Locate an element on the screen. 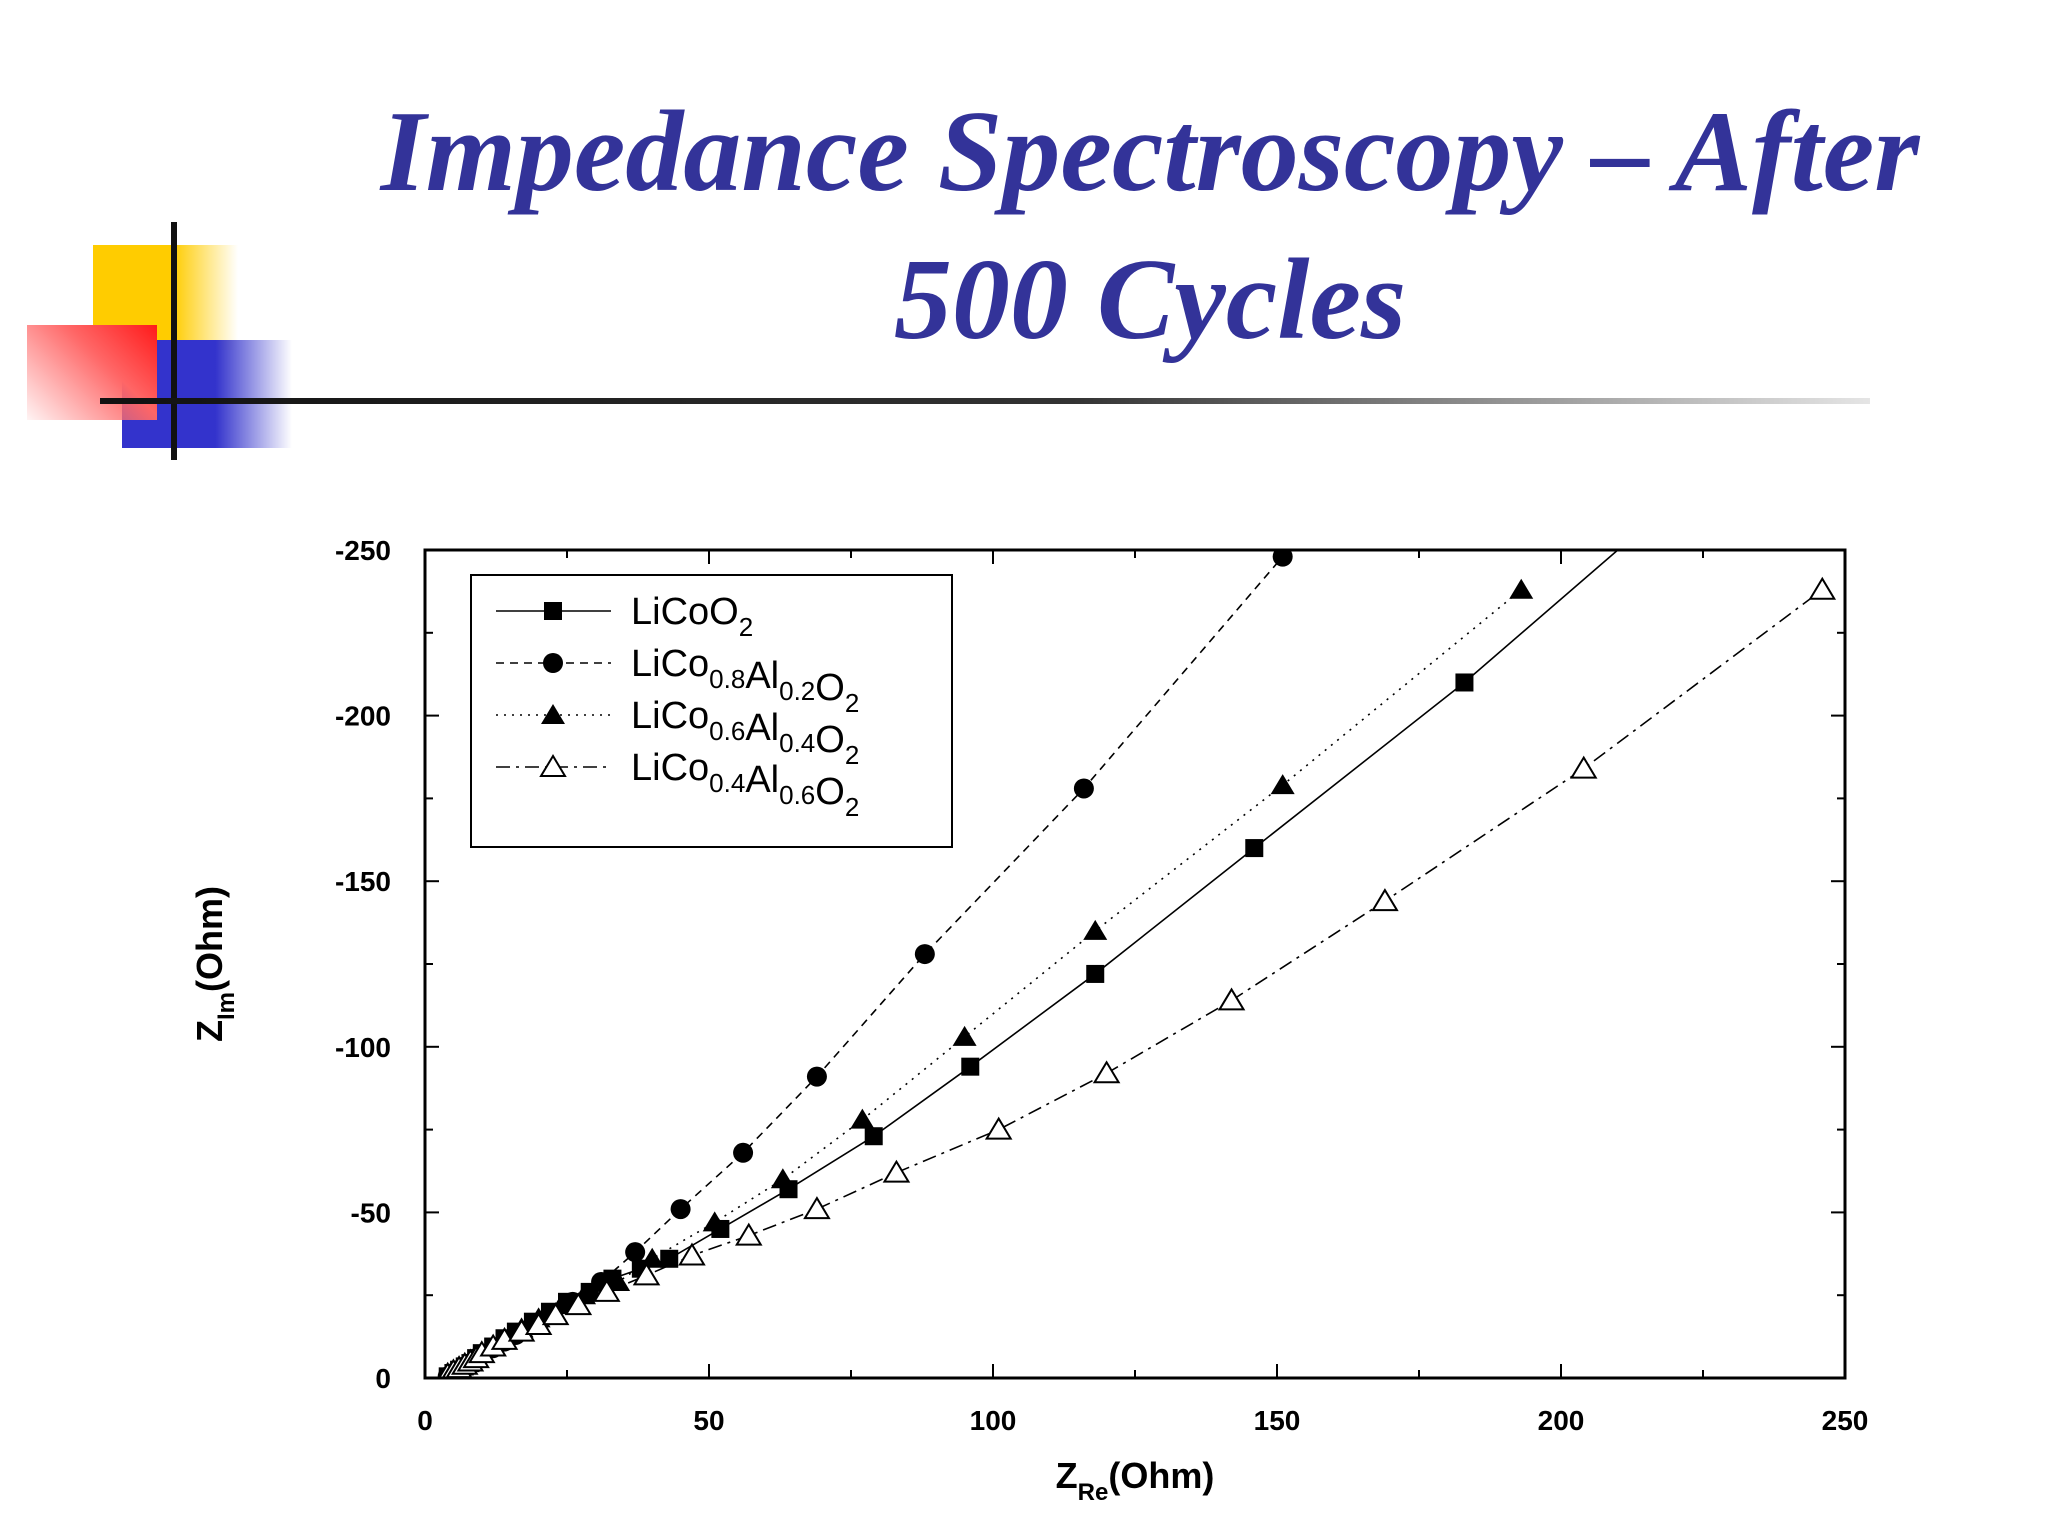  decor-red-square is located at coordinates (92, 372).